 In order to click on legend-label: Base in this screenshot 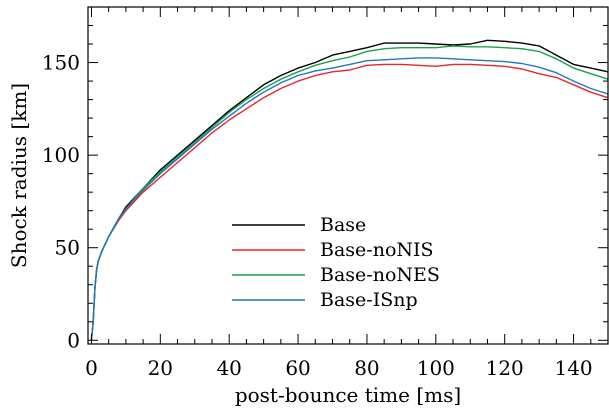, I will do `click(343, 225)`.